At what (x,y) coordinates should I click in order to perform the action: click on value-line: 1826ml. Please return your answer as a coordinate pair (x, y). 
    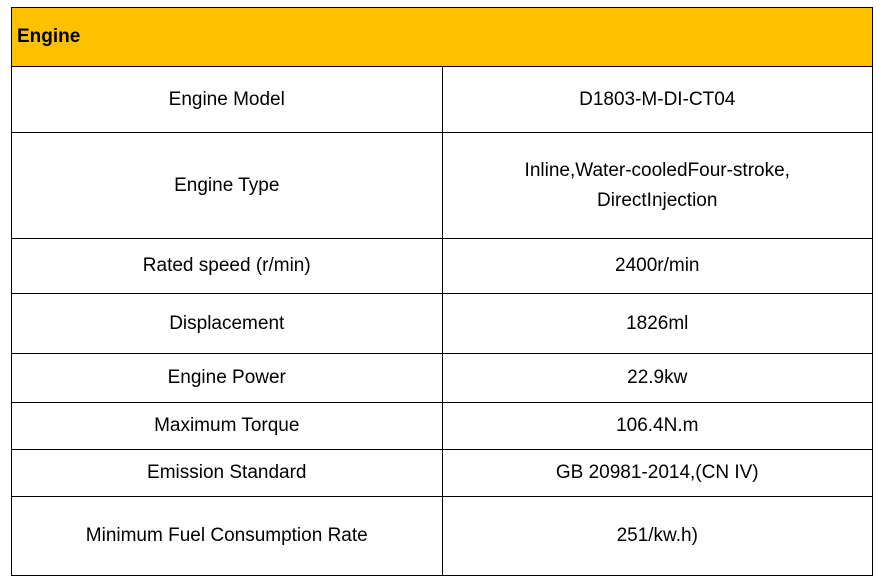
    Looking at the image, I should click on (657, 323).